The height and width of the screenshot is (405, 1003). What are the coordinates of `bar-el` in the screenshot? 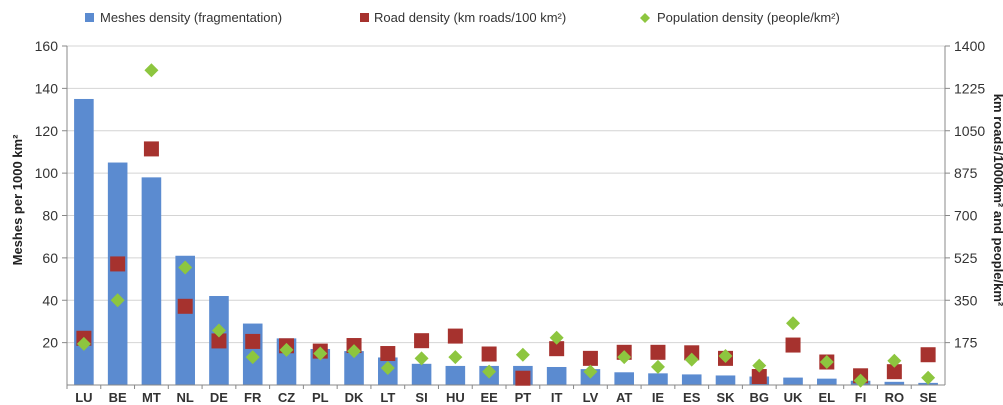 It's located at (827, 381).